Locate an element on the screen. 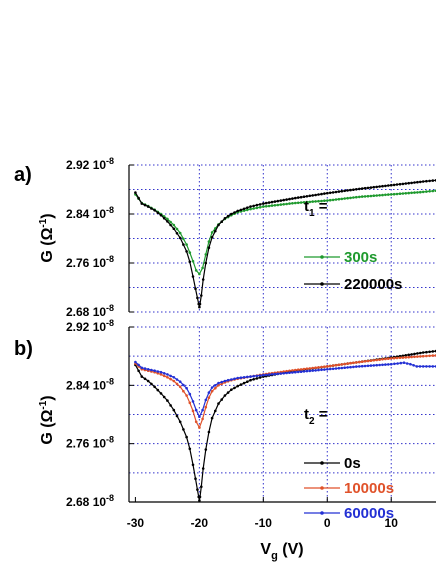 The width and height of the screenshot is (436, 569). y-tick-exponent: -8 is located at coordinates (110, 161).